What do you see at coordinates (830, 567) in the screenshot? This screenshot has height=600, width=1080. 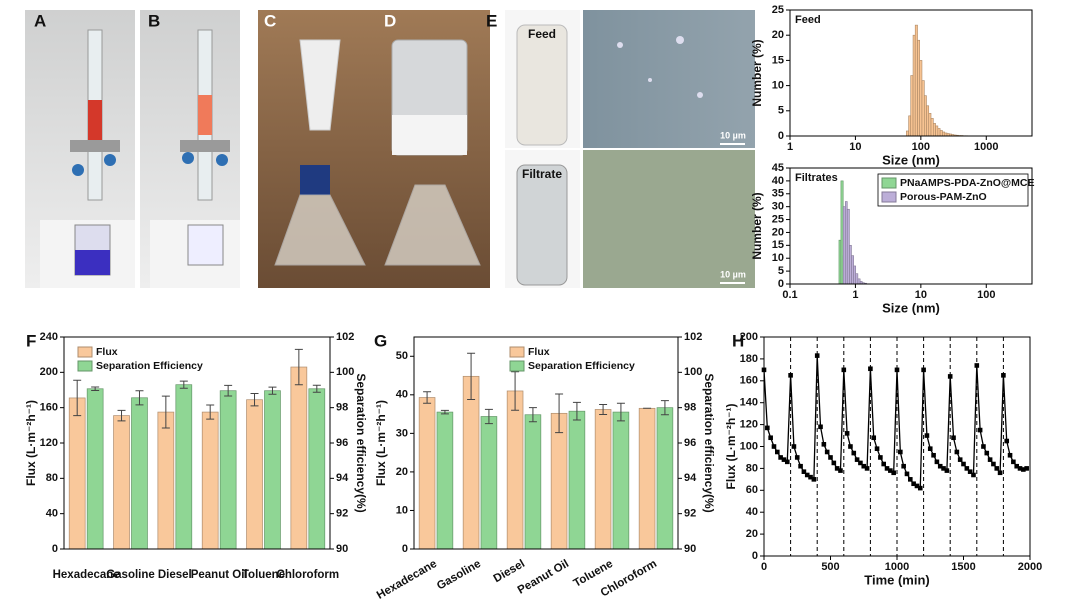 I see `x-tick-label: 500` at bounding box center [830, 567].